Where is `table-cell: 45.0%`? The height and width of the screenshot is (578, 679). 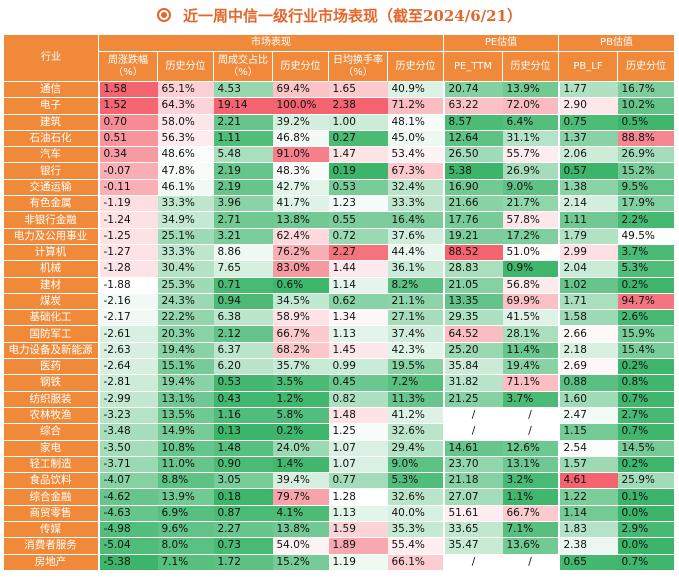
table-cell: 45.0% is located at coordinates (416, 139).